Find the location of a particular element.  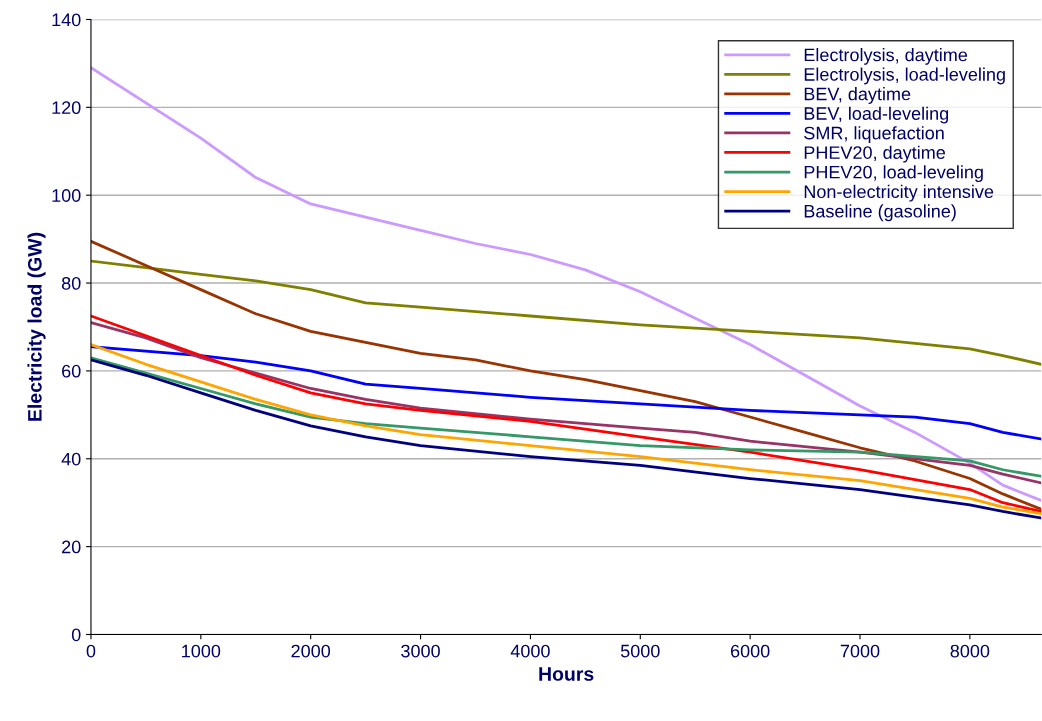

x-tick-label: 4000 is located at coordinates (530, 651).